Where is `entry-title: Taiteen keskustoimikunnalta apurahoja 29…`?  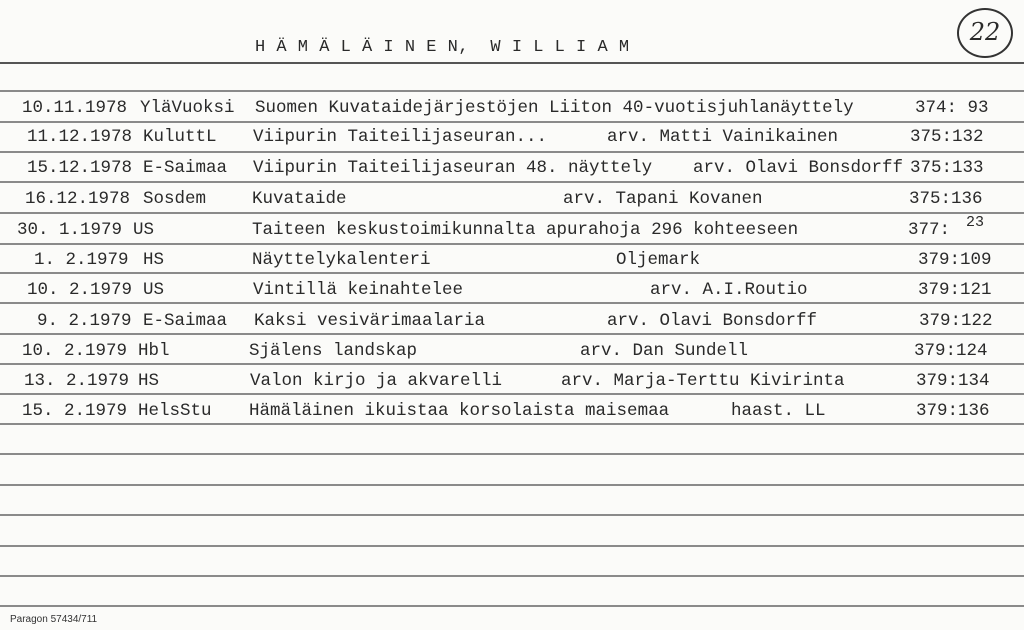
entry-title: Taiteen keskustoimikunnalta apurahoja 29… is located at coordinates (525, 230).